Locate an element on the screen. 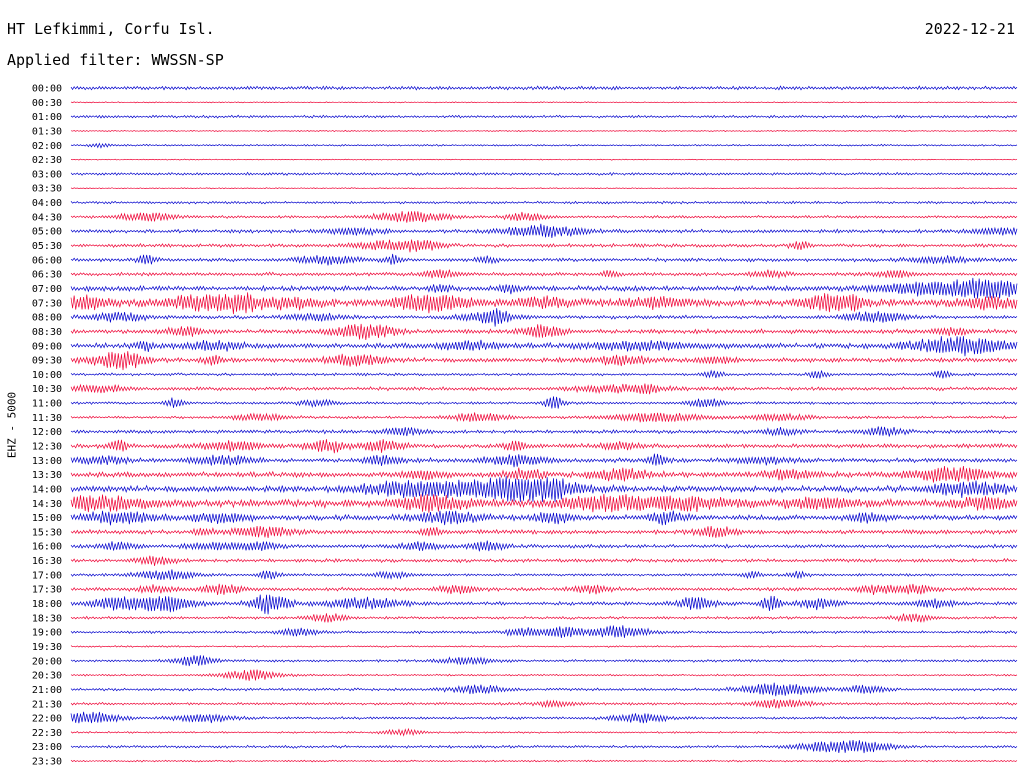  time-tick-label: 21:00 is located at coordinates (47, 690).